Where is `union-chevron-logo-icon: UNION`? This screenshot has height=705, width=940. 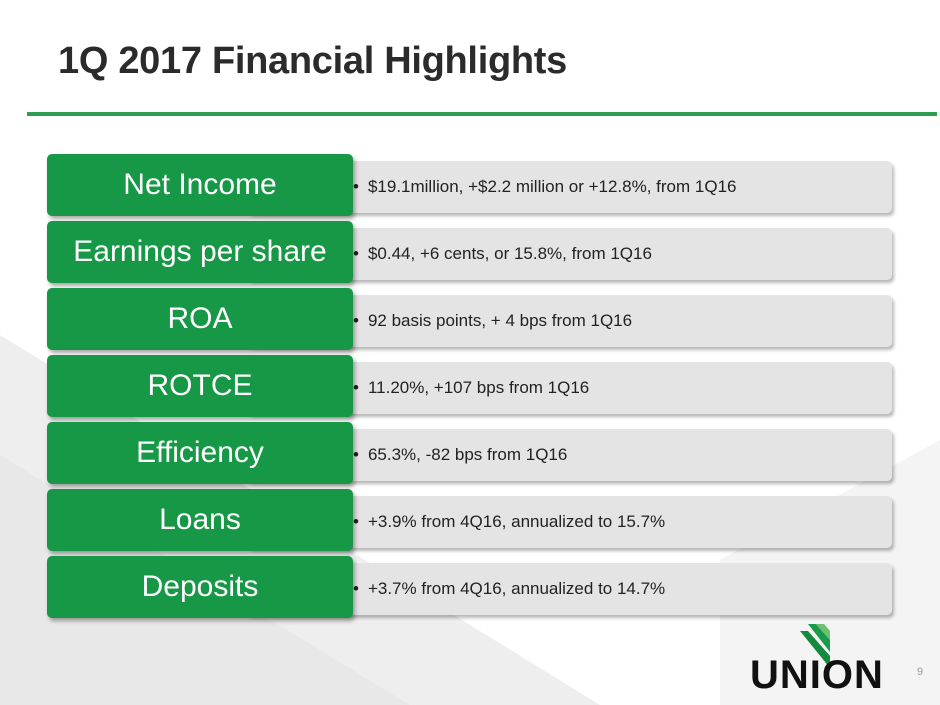
union-chevron-logo-icon: UNION is located at coordinates (817, 658).